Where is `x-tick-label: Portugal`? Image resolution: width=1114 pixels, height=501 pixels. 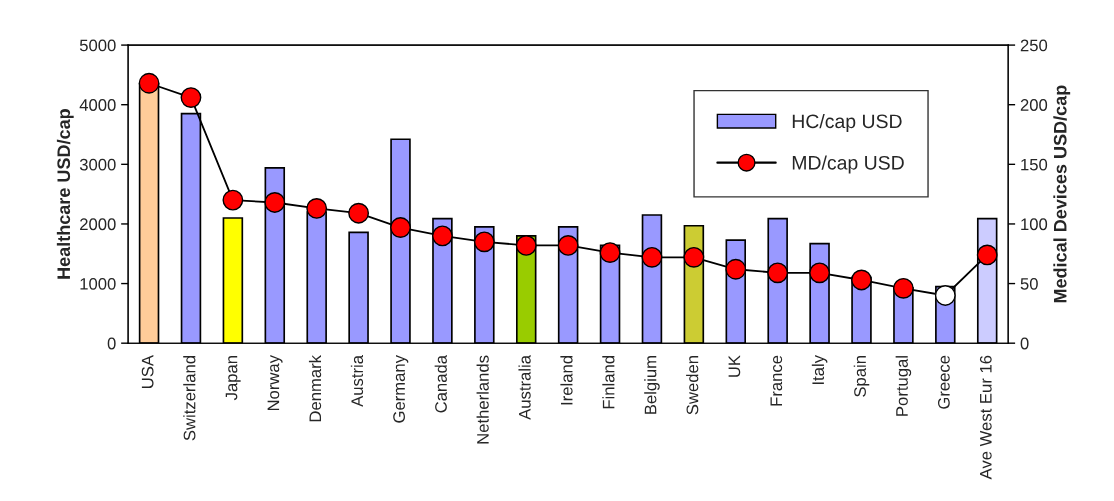 x-tick-label: Portugal is located at coordinates (903, 386).